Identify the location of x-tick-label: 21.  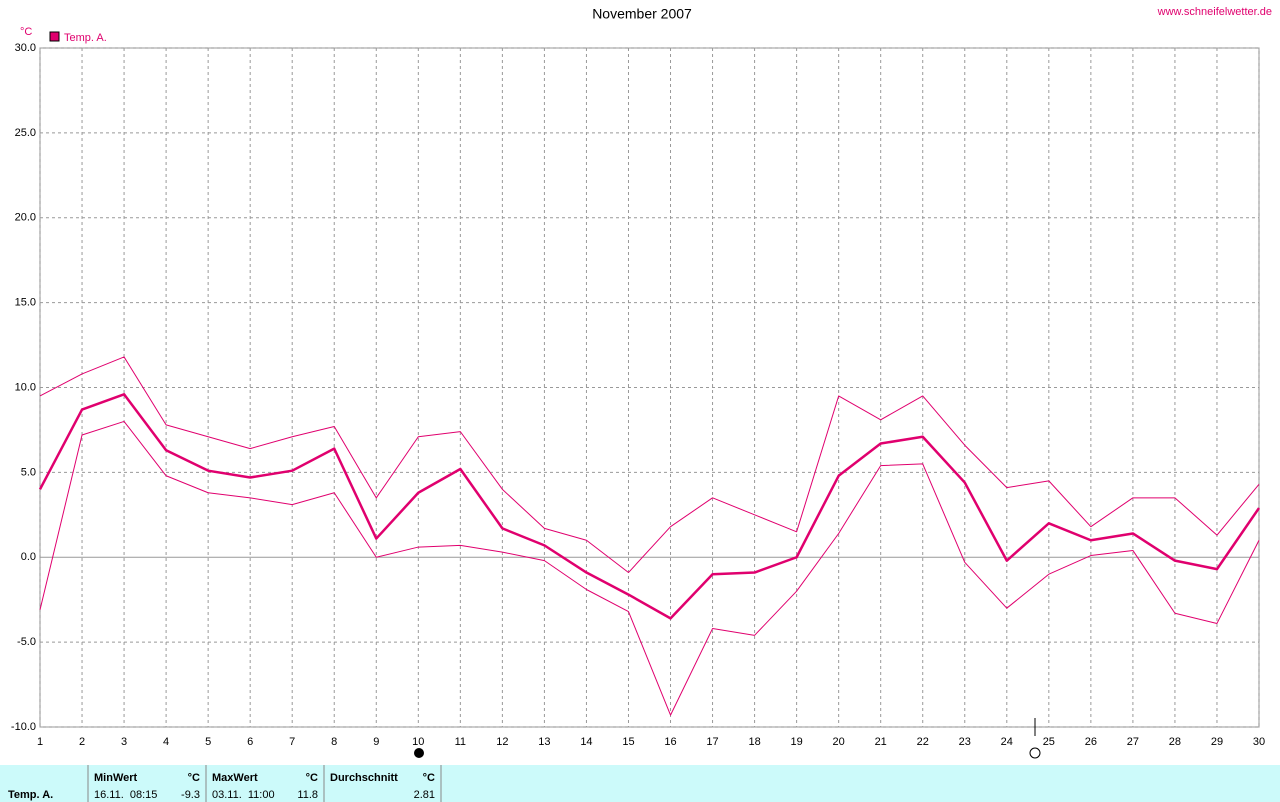
(881, 742).